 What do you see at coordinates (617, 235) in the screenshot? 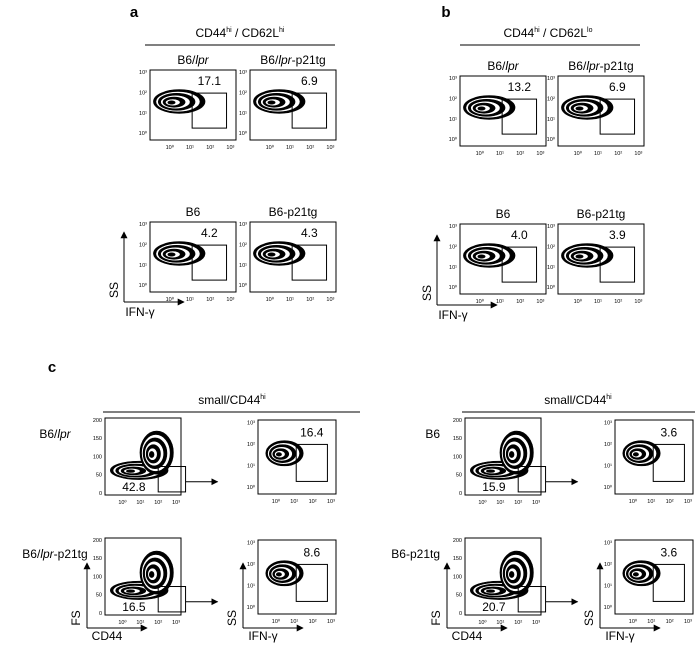
I see `gate-value: 3.9` at bounding box center [617, 235].